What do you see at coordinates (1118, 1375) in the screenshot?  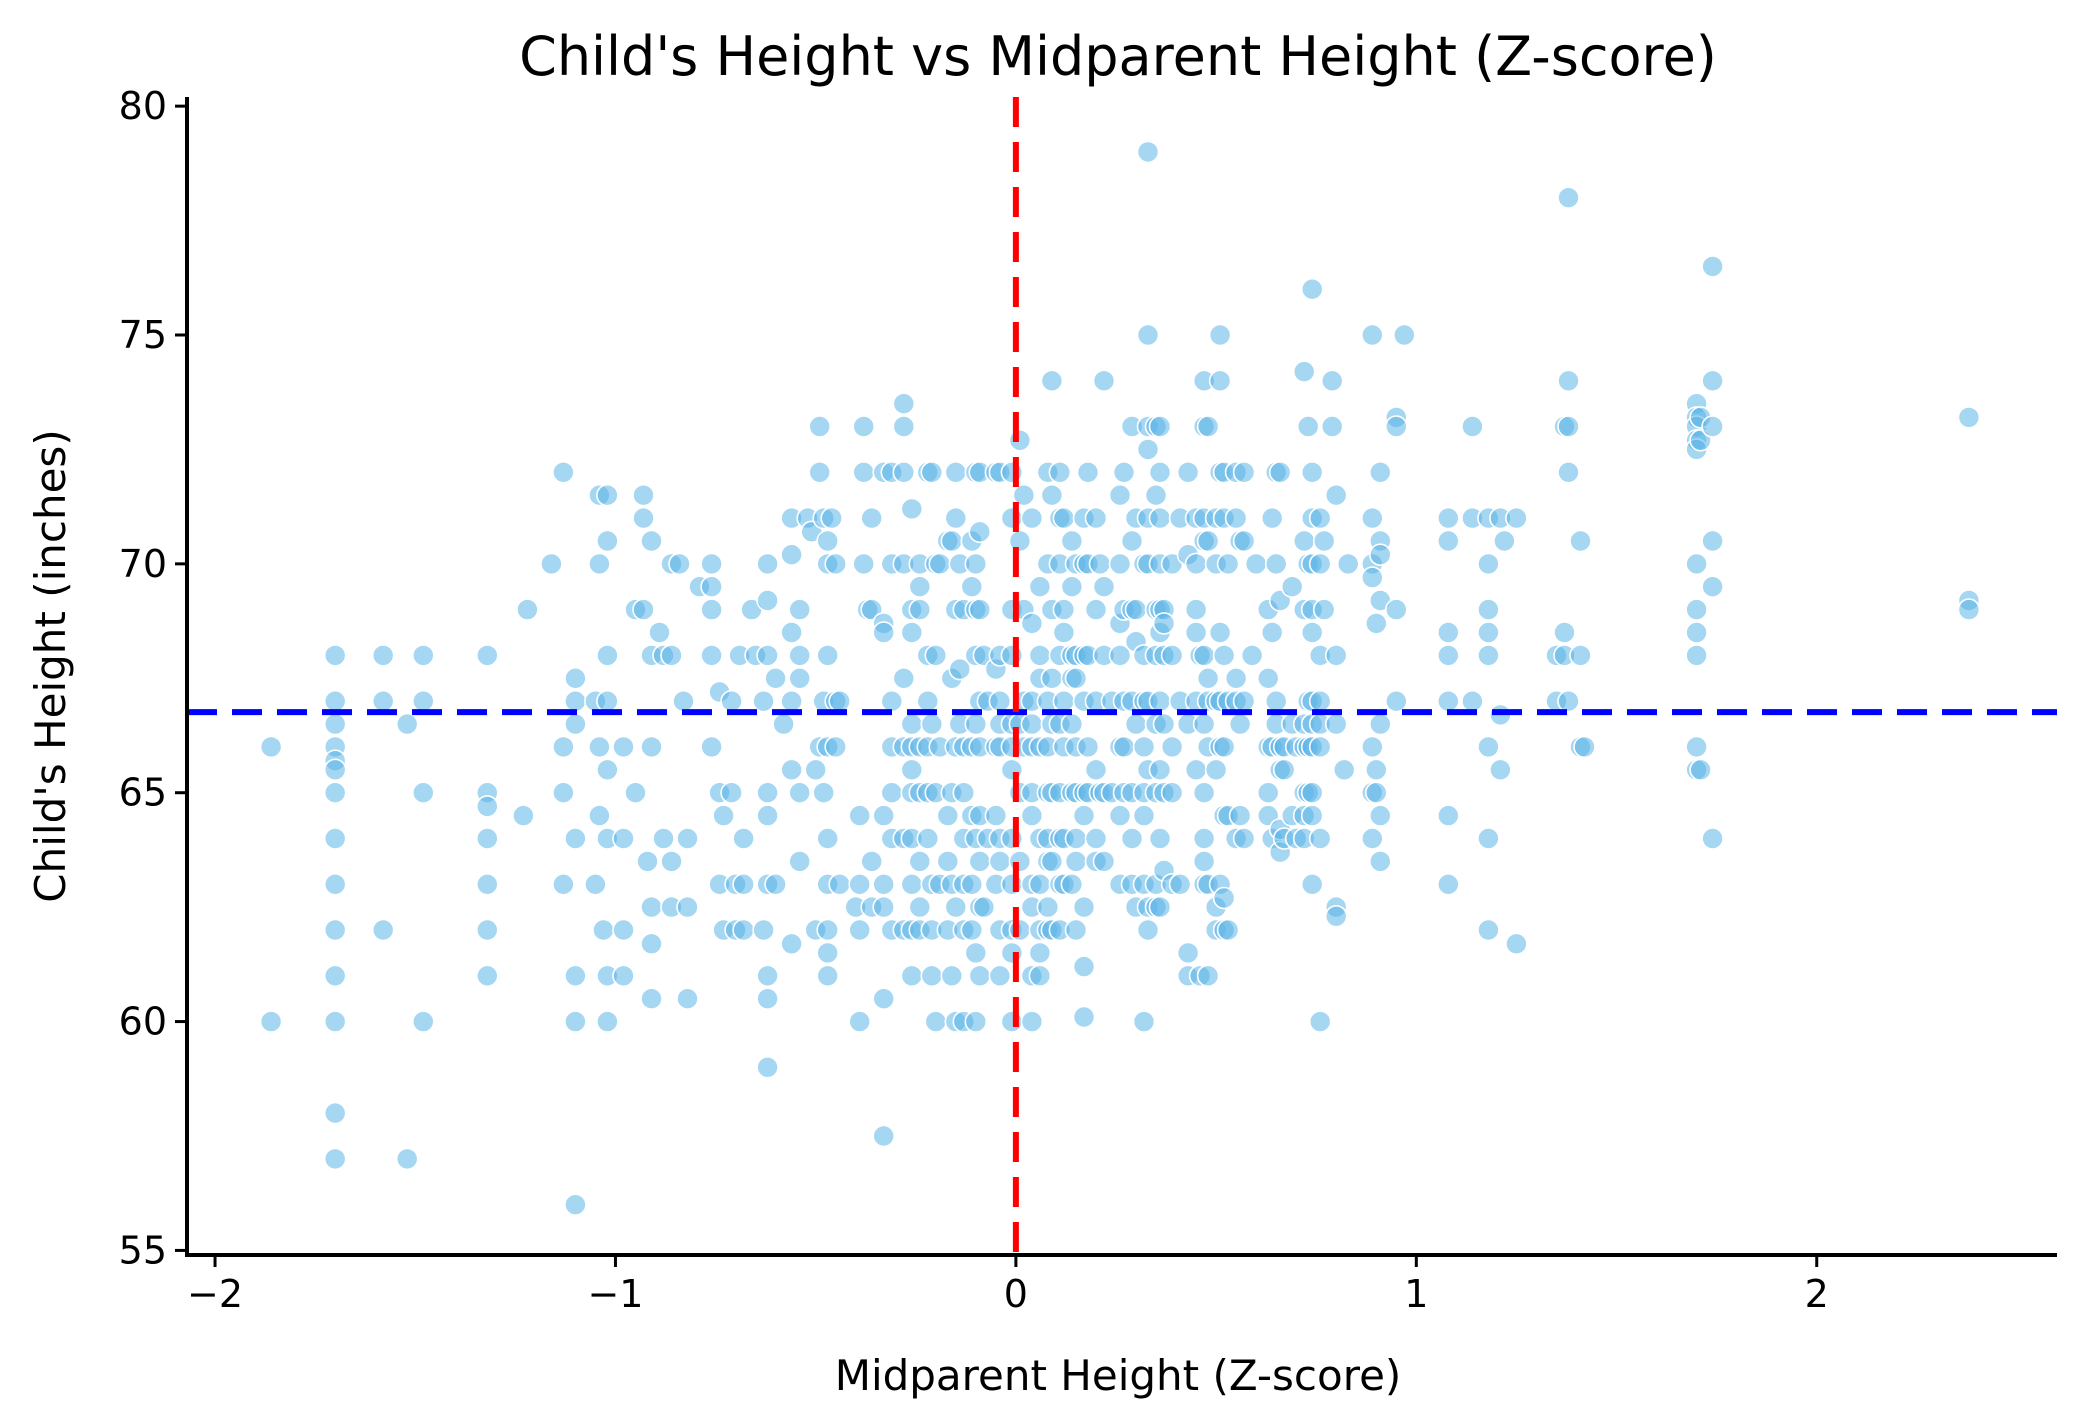 I see `x-axis-label: Midparent Height (Z-score)` at bounding box center [1118, 1375].